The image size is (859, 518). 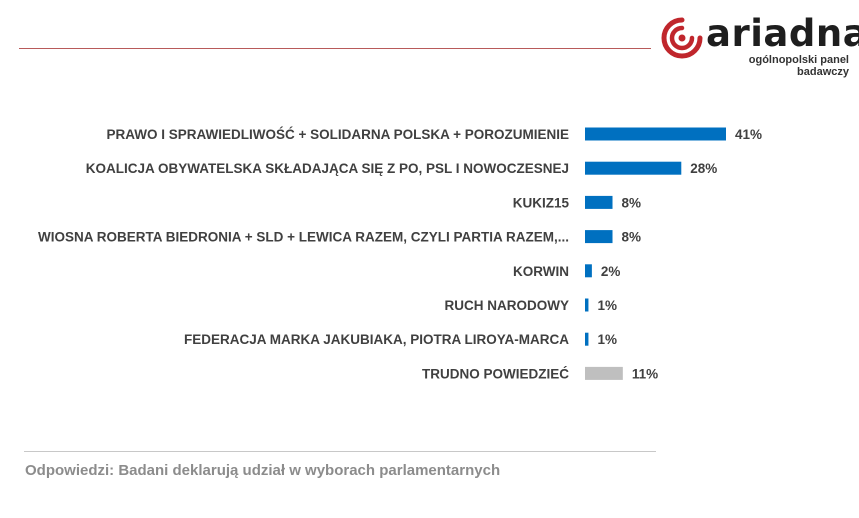 I want to click on value-label: 41%, so click(x=748, y=134).